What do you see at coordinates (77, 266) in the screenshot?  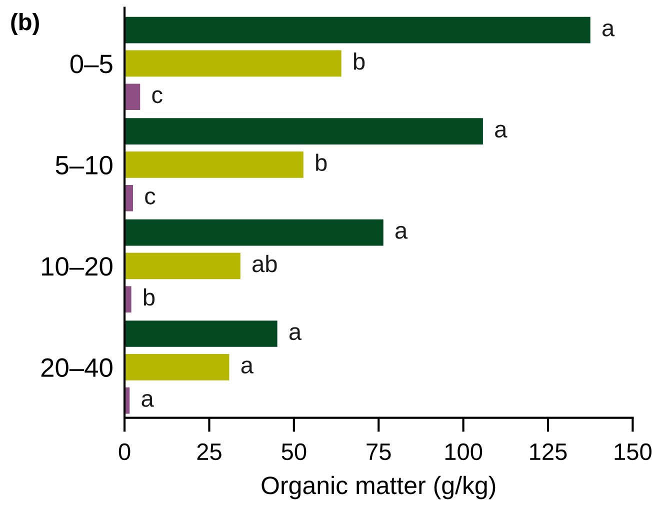 I see `y-tick-label: 10–20` at bounding box center [77, 266].